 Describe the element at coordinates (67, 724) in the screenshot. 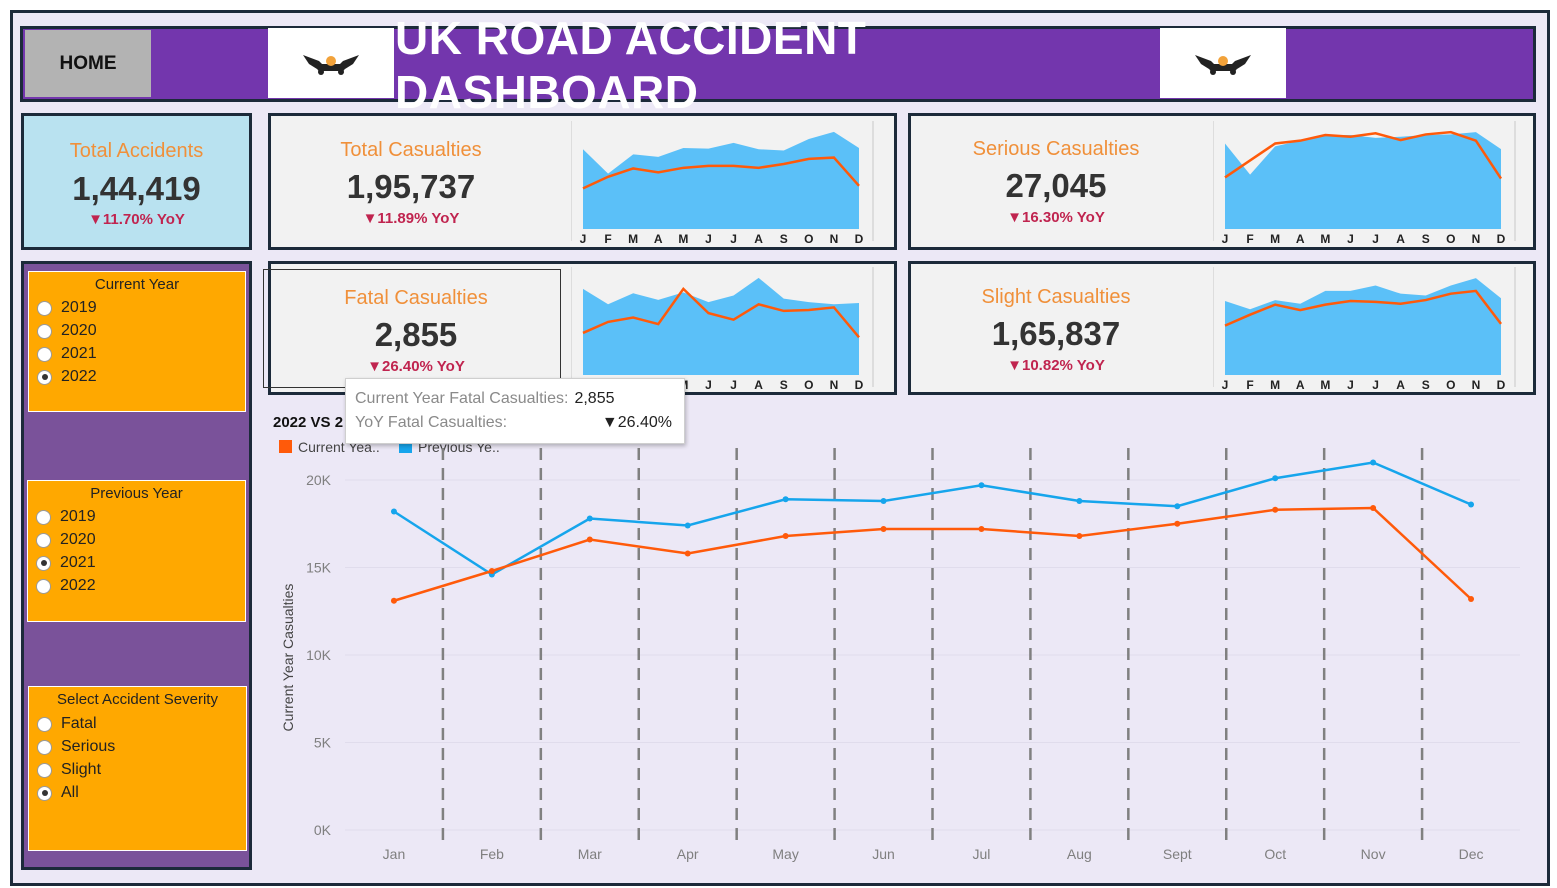

I see `severity-option: Fatal` at that location.